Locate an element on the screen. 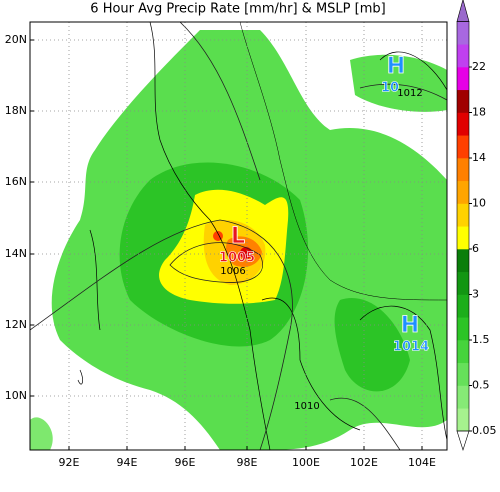 The height and width of the screenshot is (492, 500). latitude-label: 12N is located at coordinates (16, 324).